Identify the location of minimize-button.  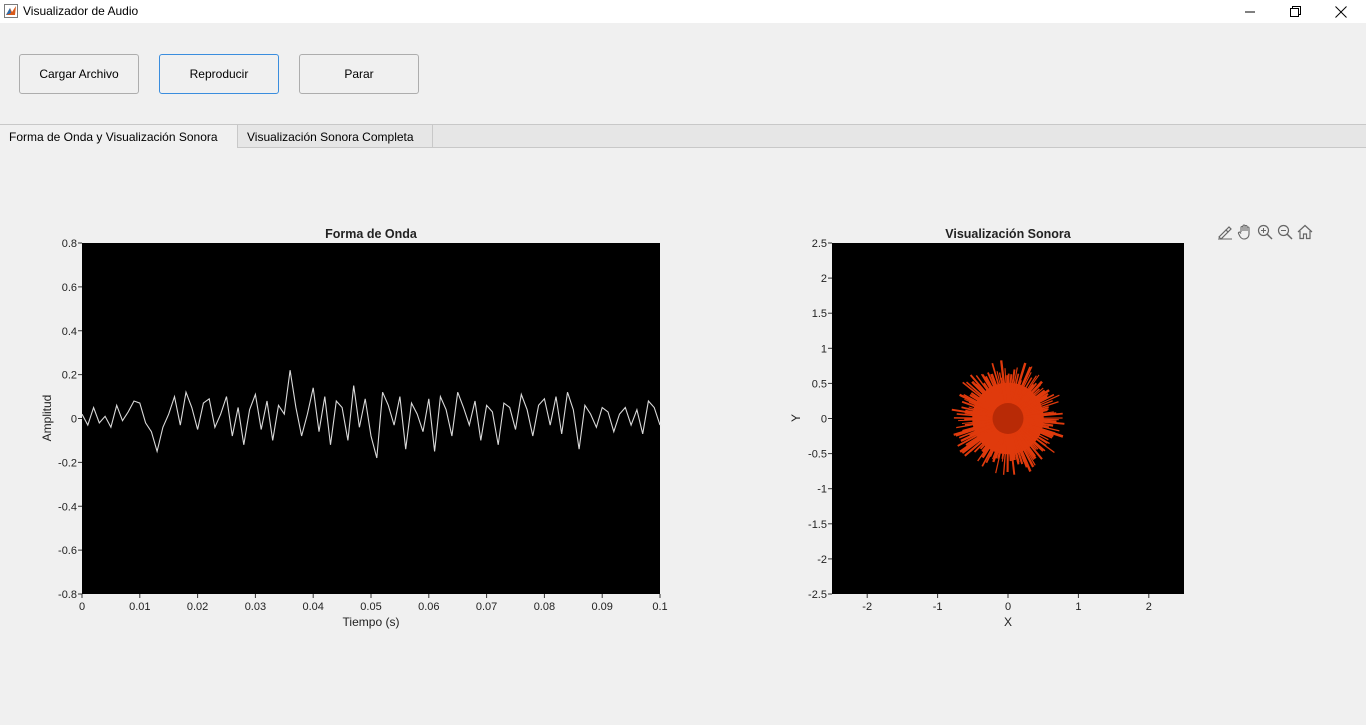
(1250, 11).